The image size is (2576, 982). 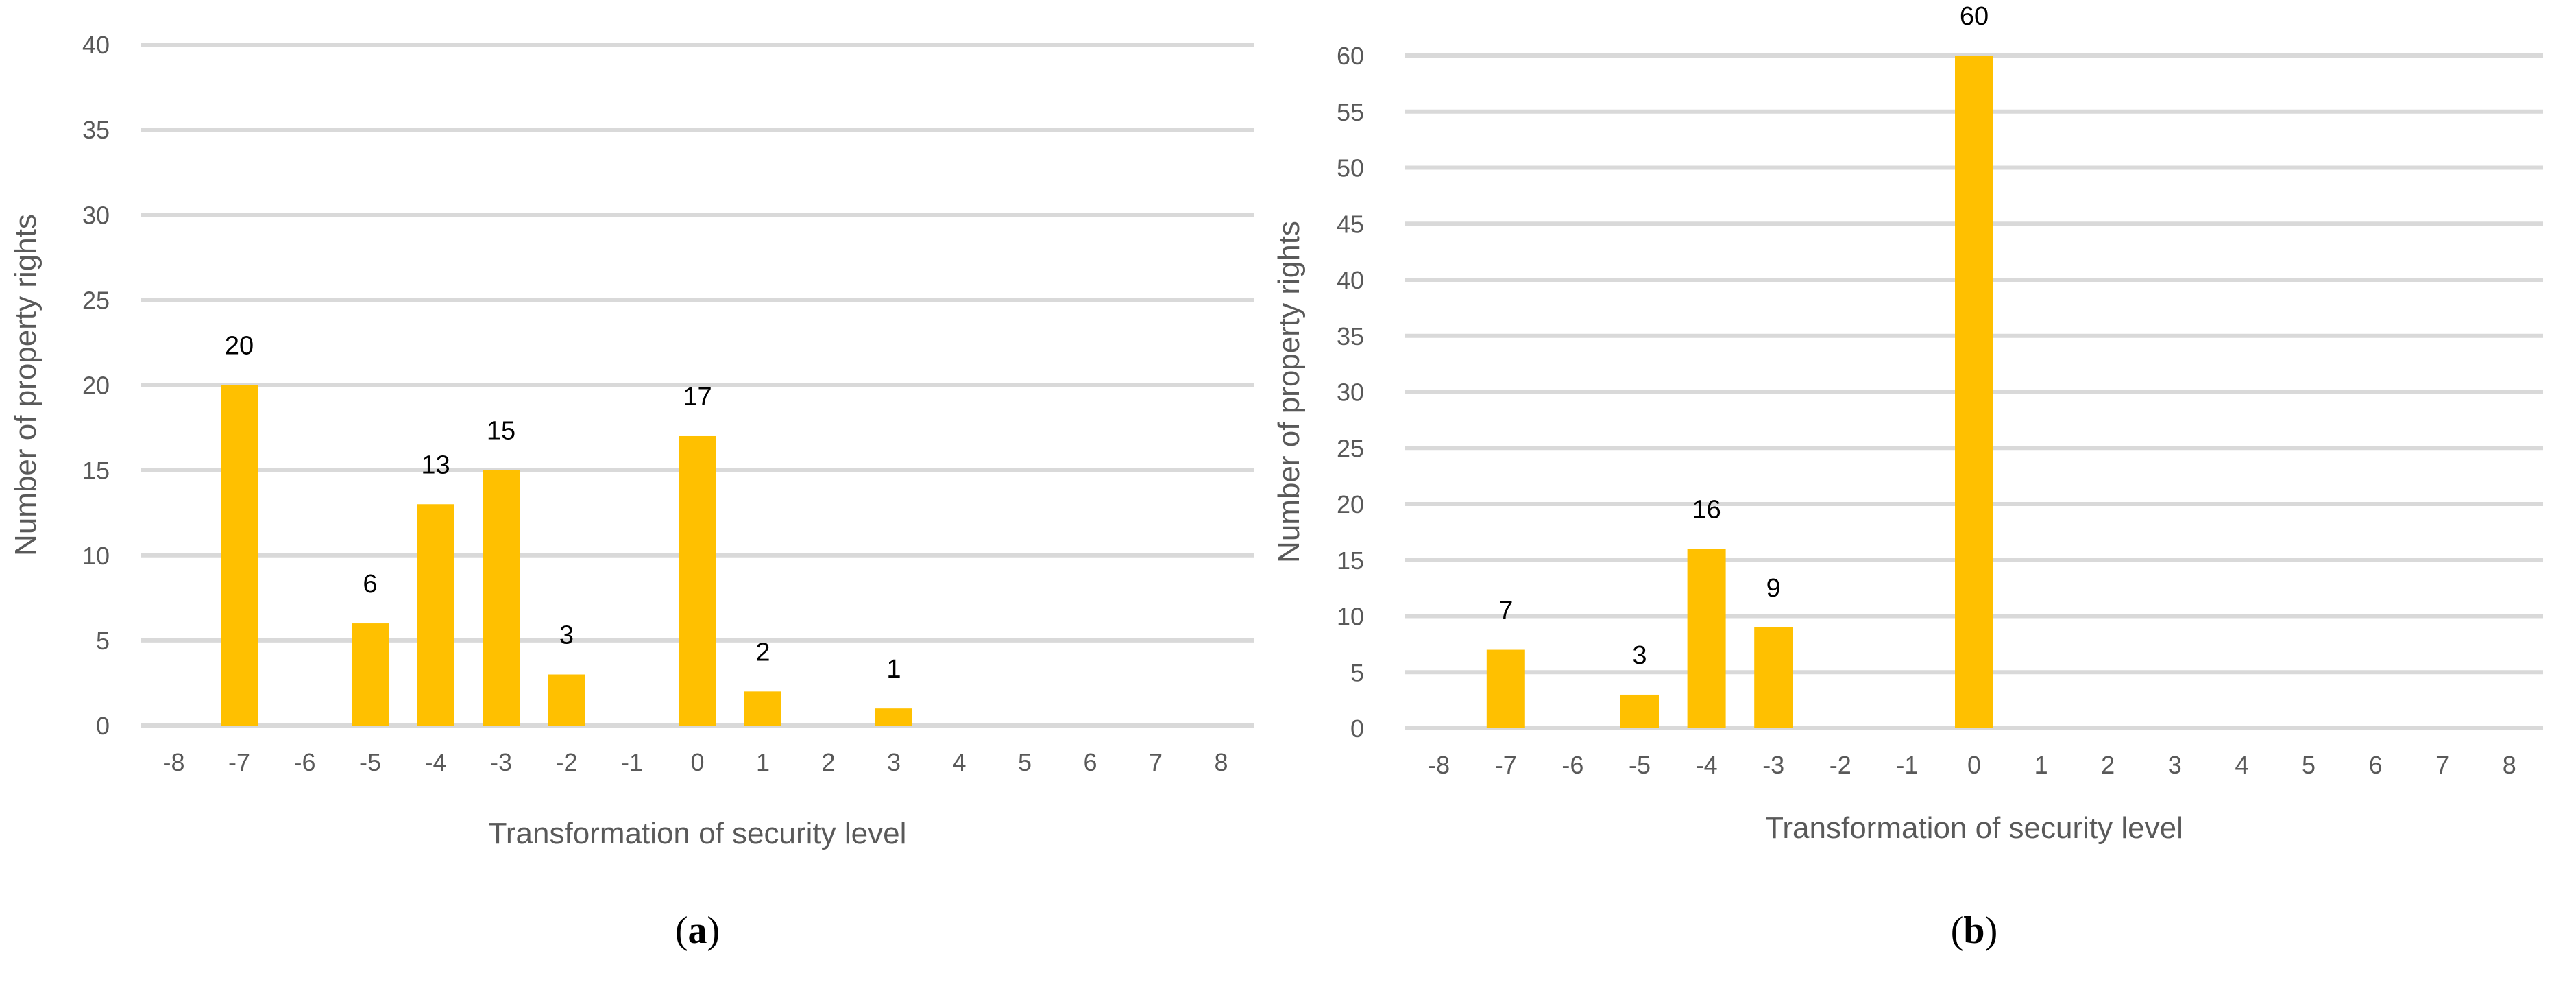 I want to click on data-label: 17, so click(x=697, y=397).